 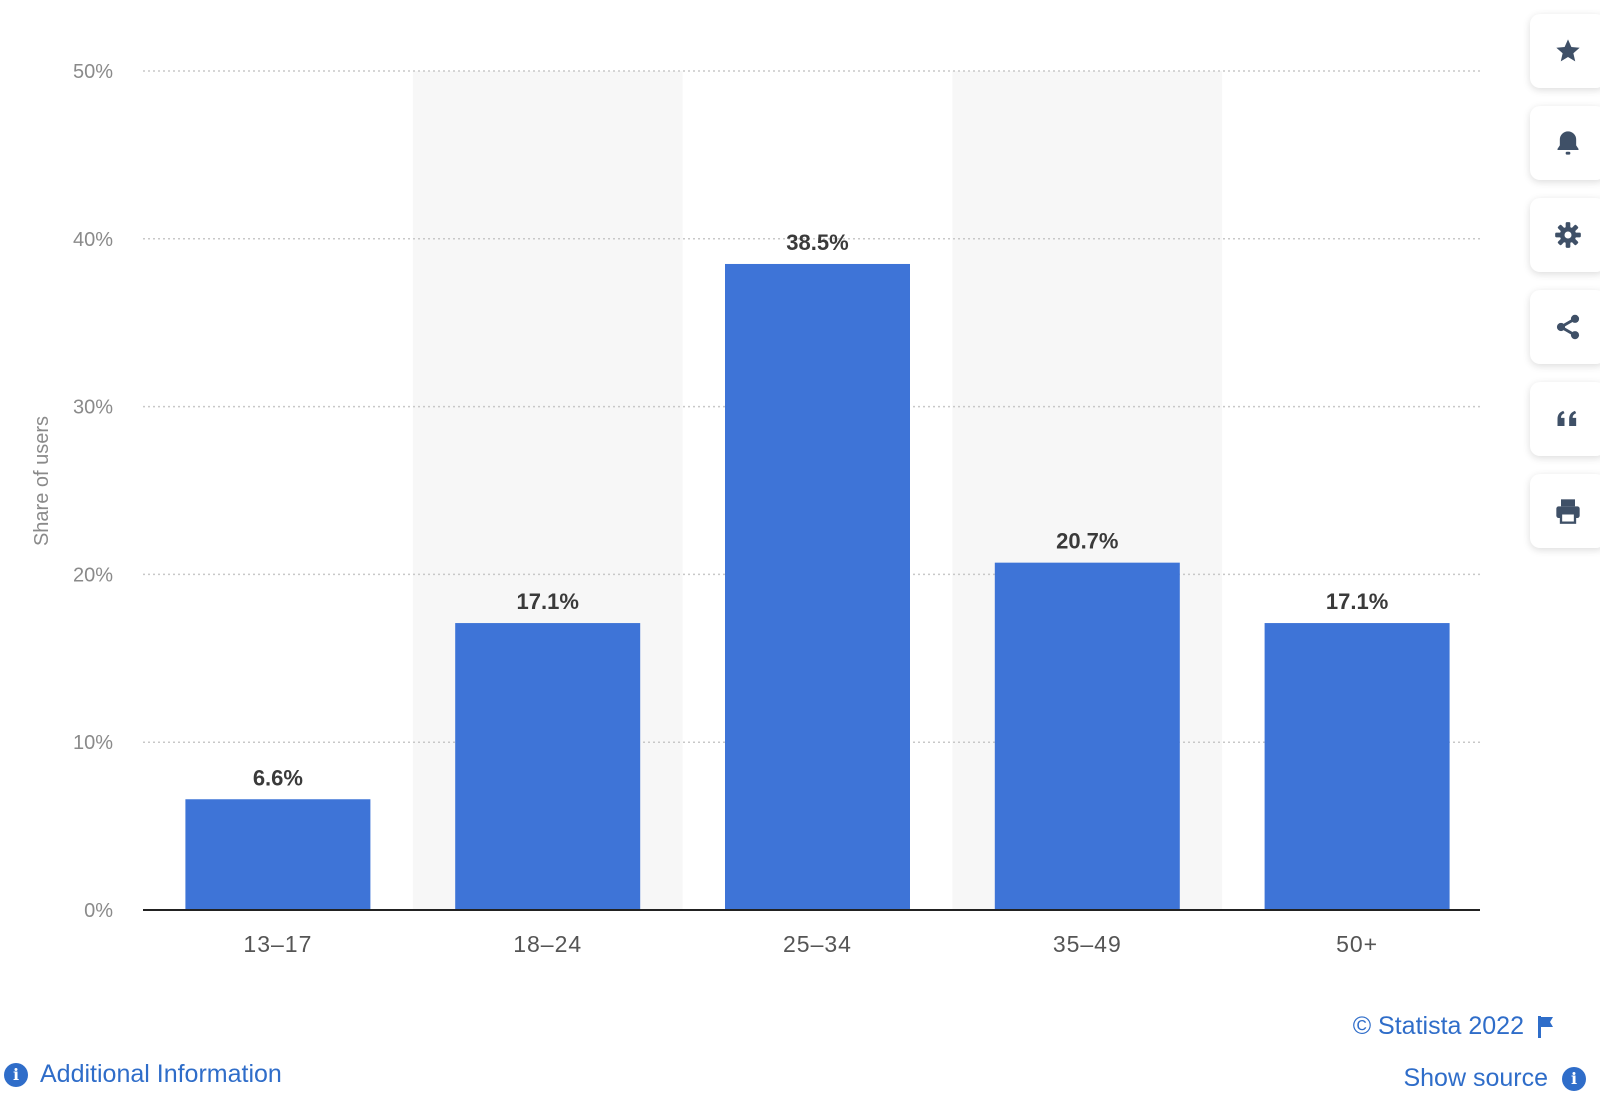 What do you see at coordinates (1475, 1078) in the screenshot?
I see `show-source-label: Show source` at bounding box center [1475, 1078].